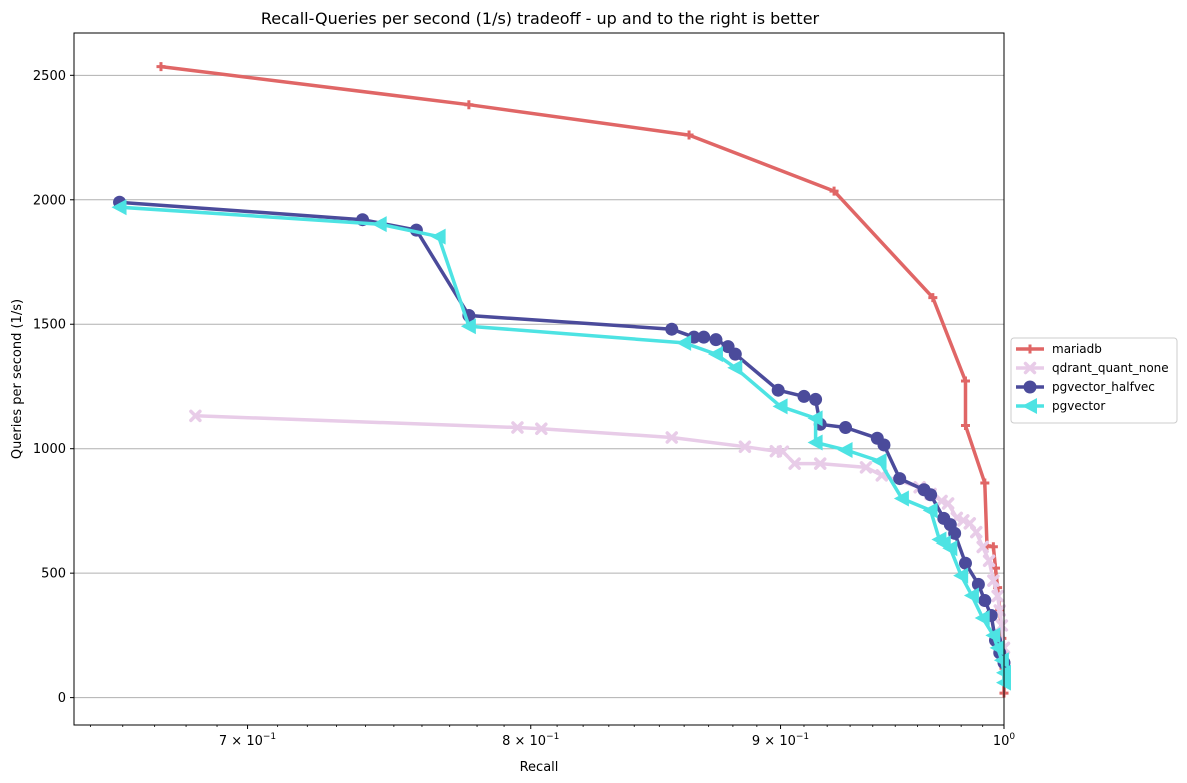 Image resolution: width=1187 pixels, height=783 pixels. Describe the element at coordinates (1103, 387) in the screenshot. I see `legend-label: pgvector_halfvec` at that location.